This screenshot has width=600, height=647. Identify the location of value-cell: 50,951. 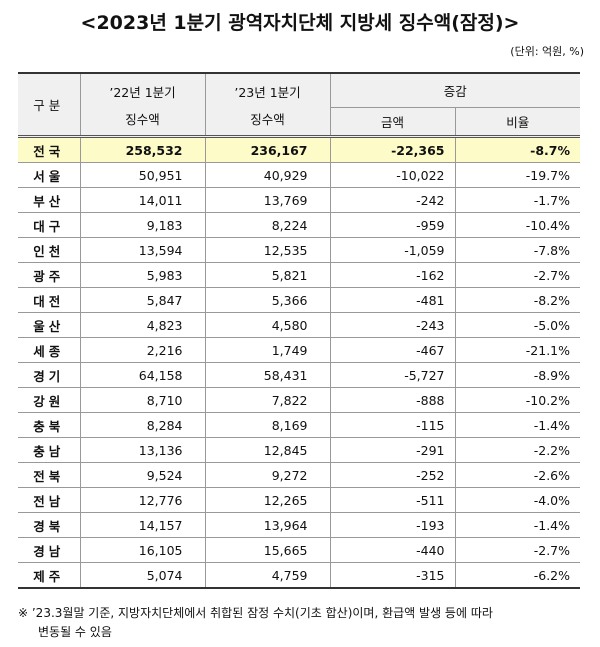
(142, 175).